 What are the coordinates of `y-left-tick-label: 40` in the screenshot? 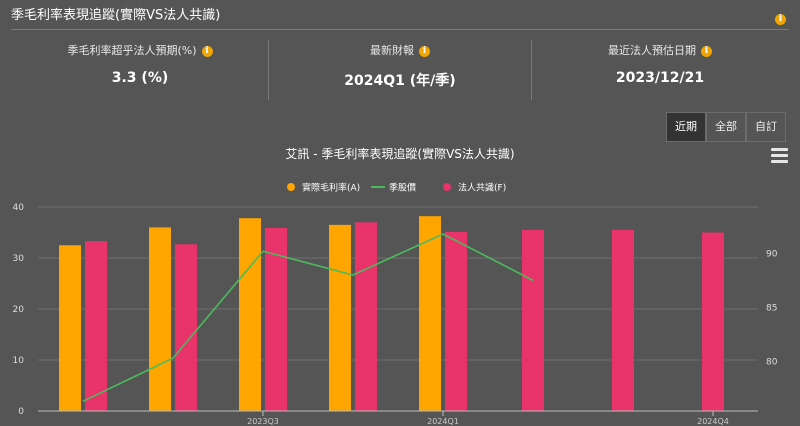 It's located at (19, 208).